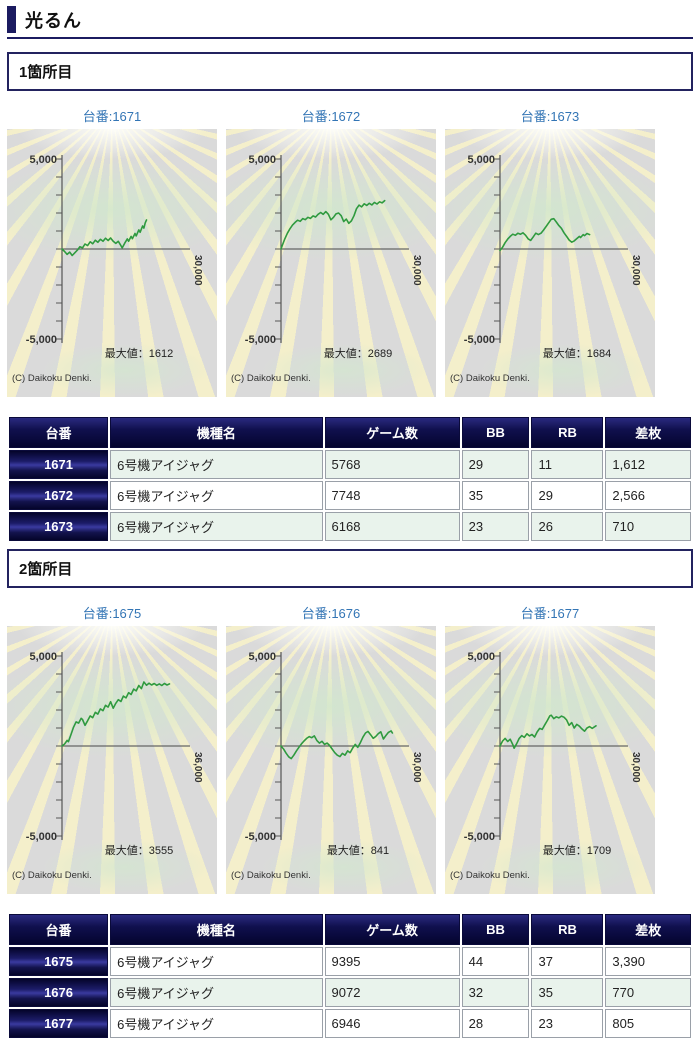 The image size is (700, 1046). Describe the element at coordinates (331, 116) in the screenshot. I see `machine-number-link: 台番:1672` at that location.